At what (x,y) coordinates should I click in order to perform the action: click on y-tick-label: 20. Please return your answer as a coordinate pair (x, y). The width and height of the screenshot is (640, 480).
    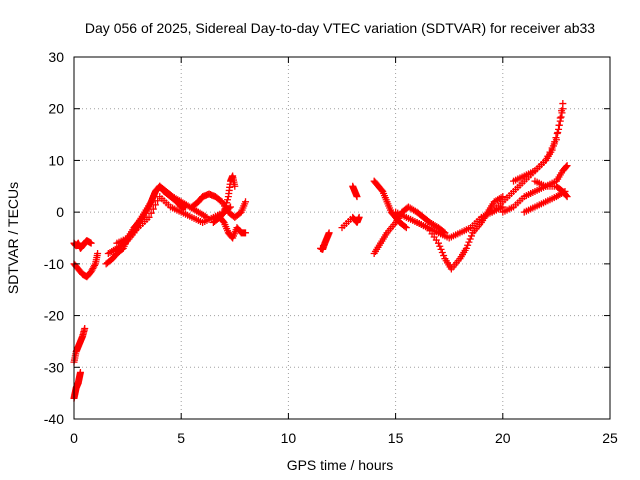
    Looking at the image, I should click on (56, 109).